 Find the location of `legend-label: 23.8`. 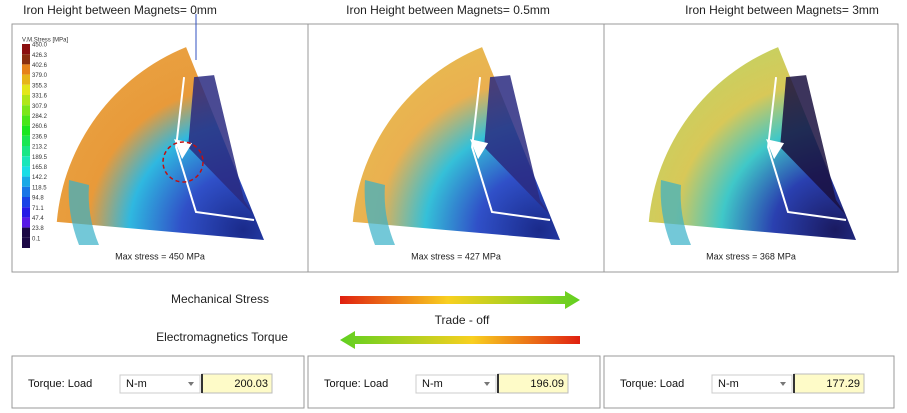

legend-label: 23.8 is located at coordinates (38, 229).